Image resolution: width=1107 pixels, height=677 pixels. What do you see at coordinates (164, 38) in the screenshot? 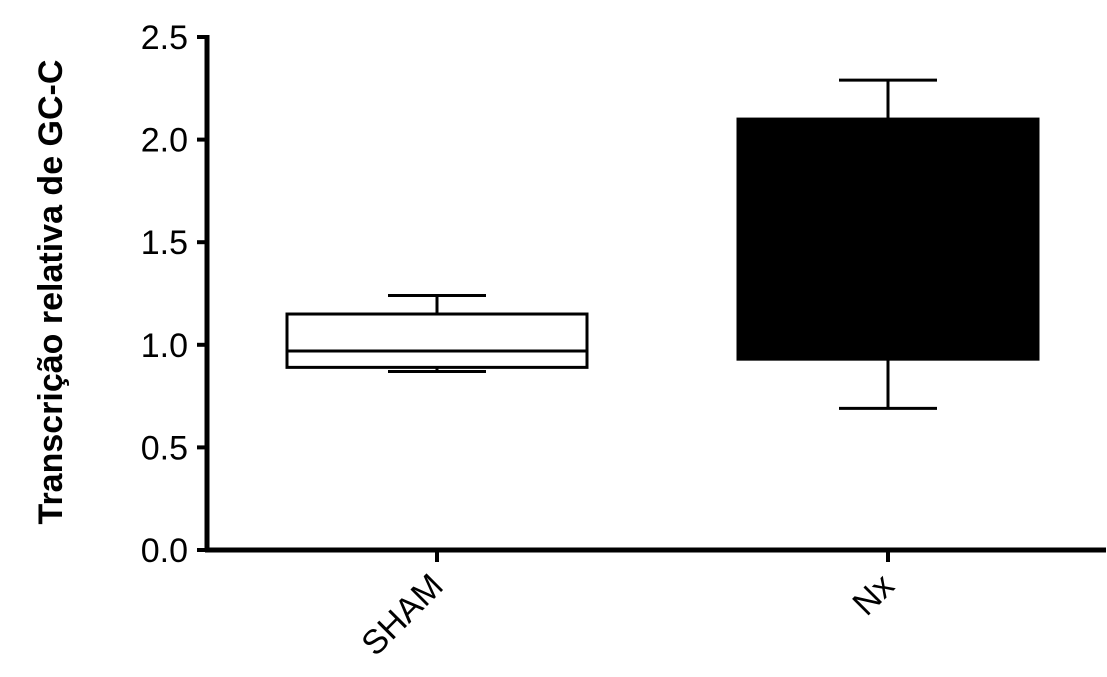
I see `y-tick-label: 2.5` at bounding box center [164, 38].